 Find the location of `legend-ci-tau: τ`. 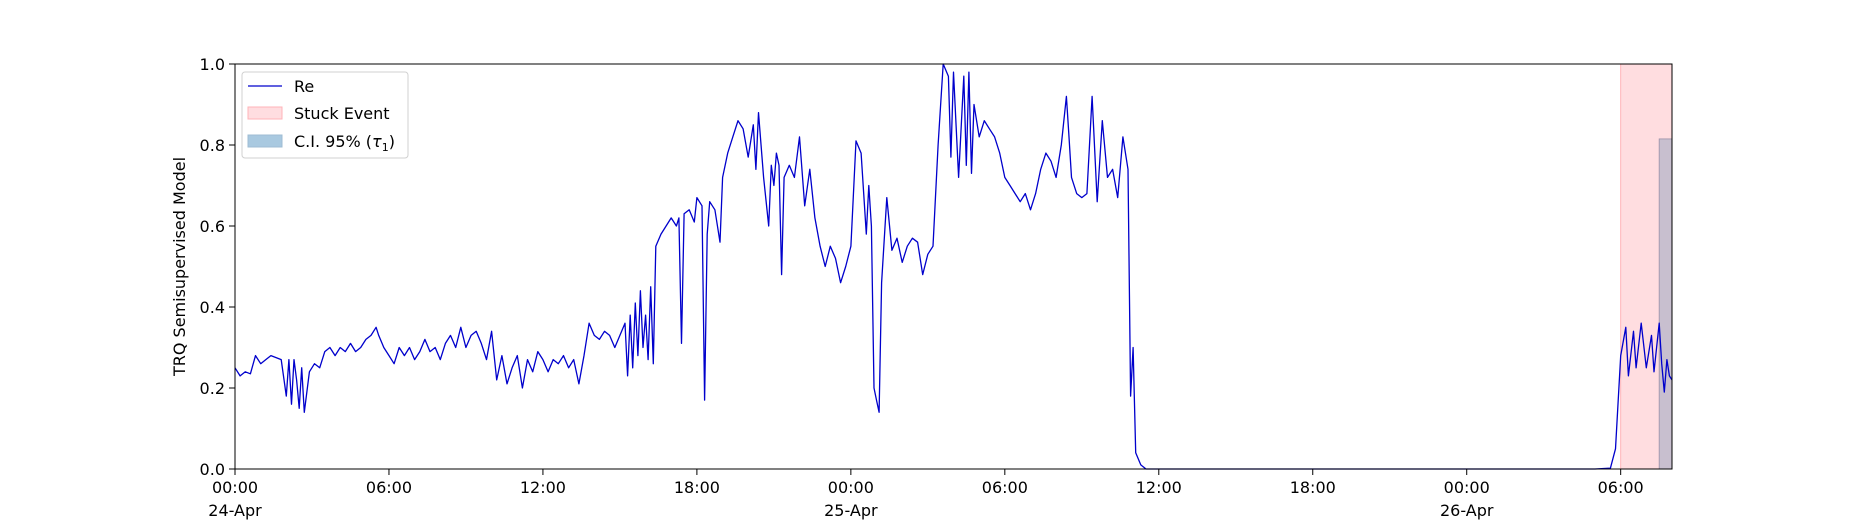

legend-ci-tau: τ is located at coordinates (377, 141).